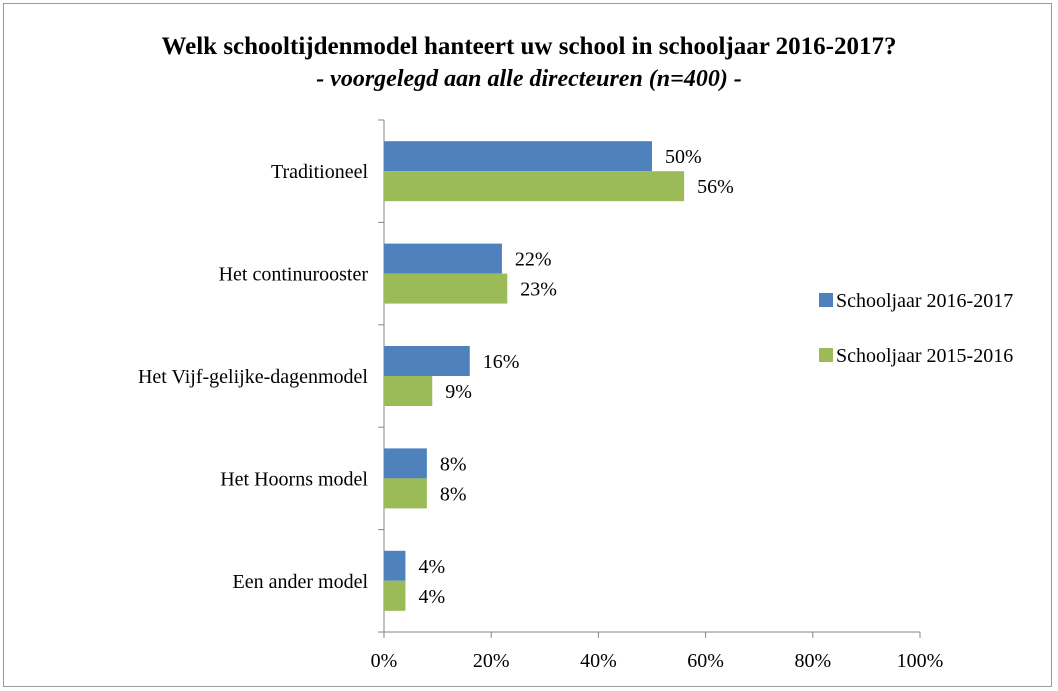  Describe the element at coordinates (920, 661) in the screenshot. I see `x-tick-label: 100%` at that location.